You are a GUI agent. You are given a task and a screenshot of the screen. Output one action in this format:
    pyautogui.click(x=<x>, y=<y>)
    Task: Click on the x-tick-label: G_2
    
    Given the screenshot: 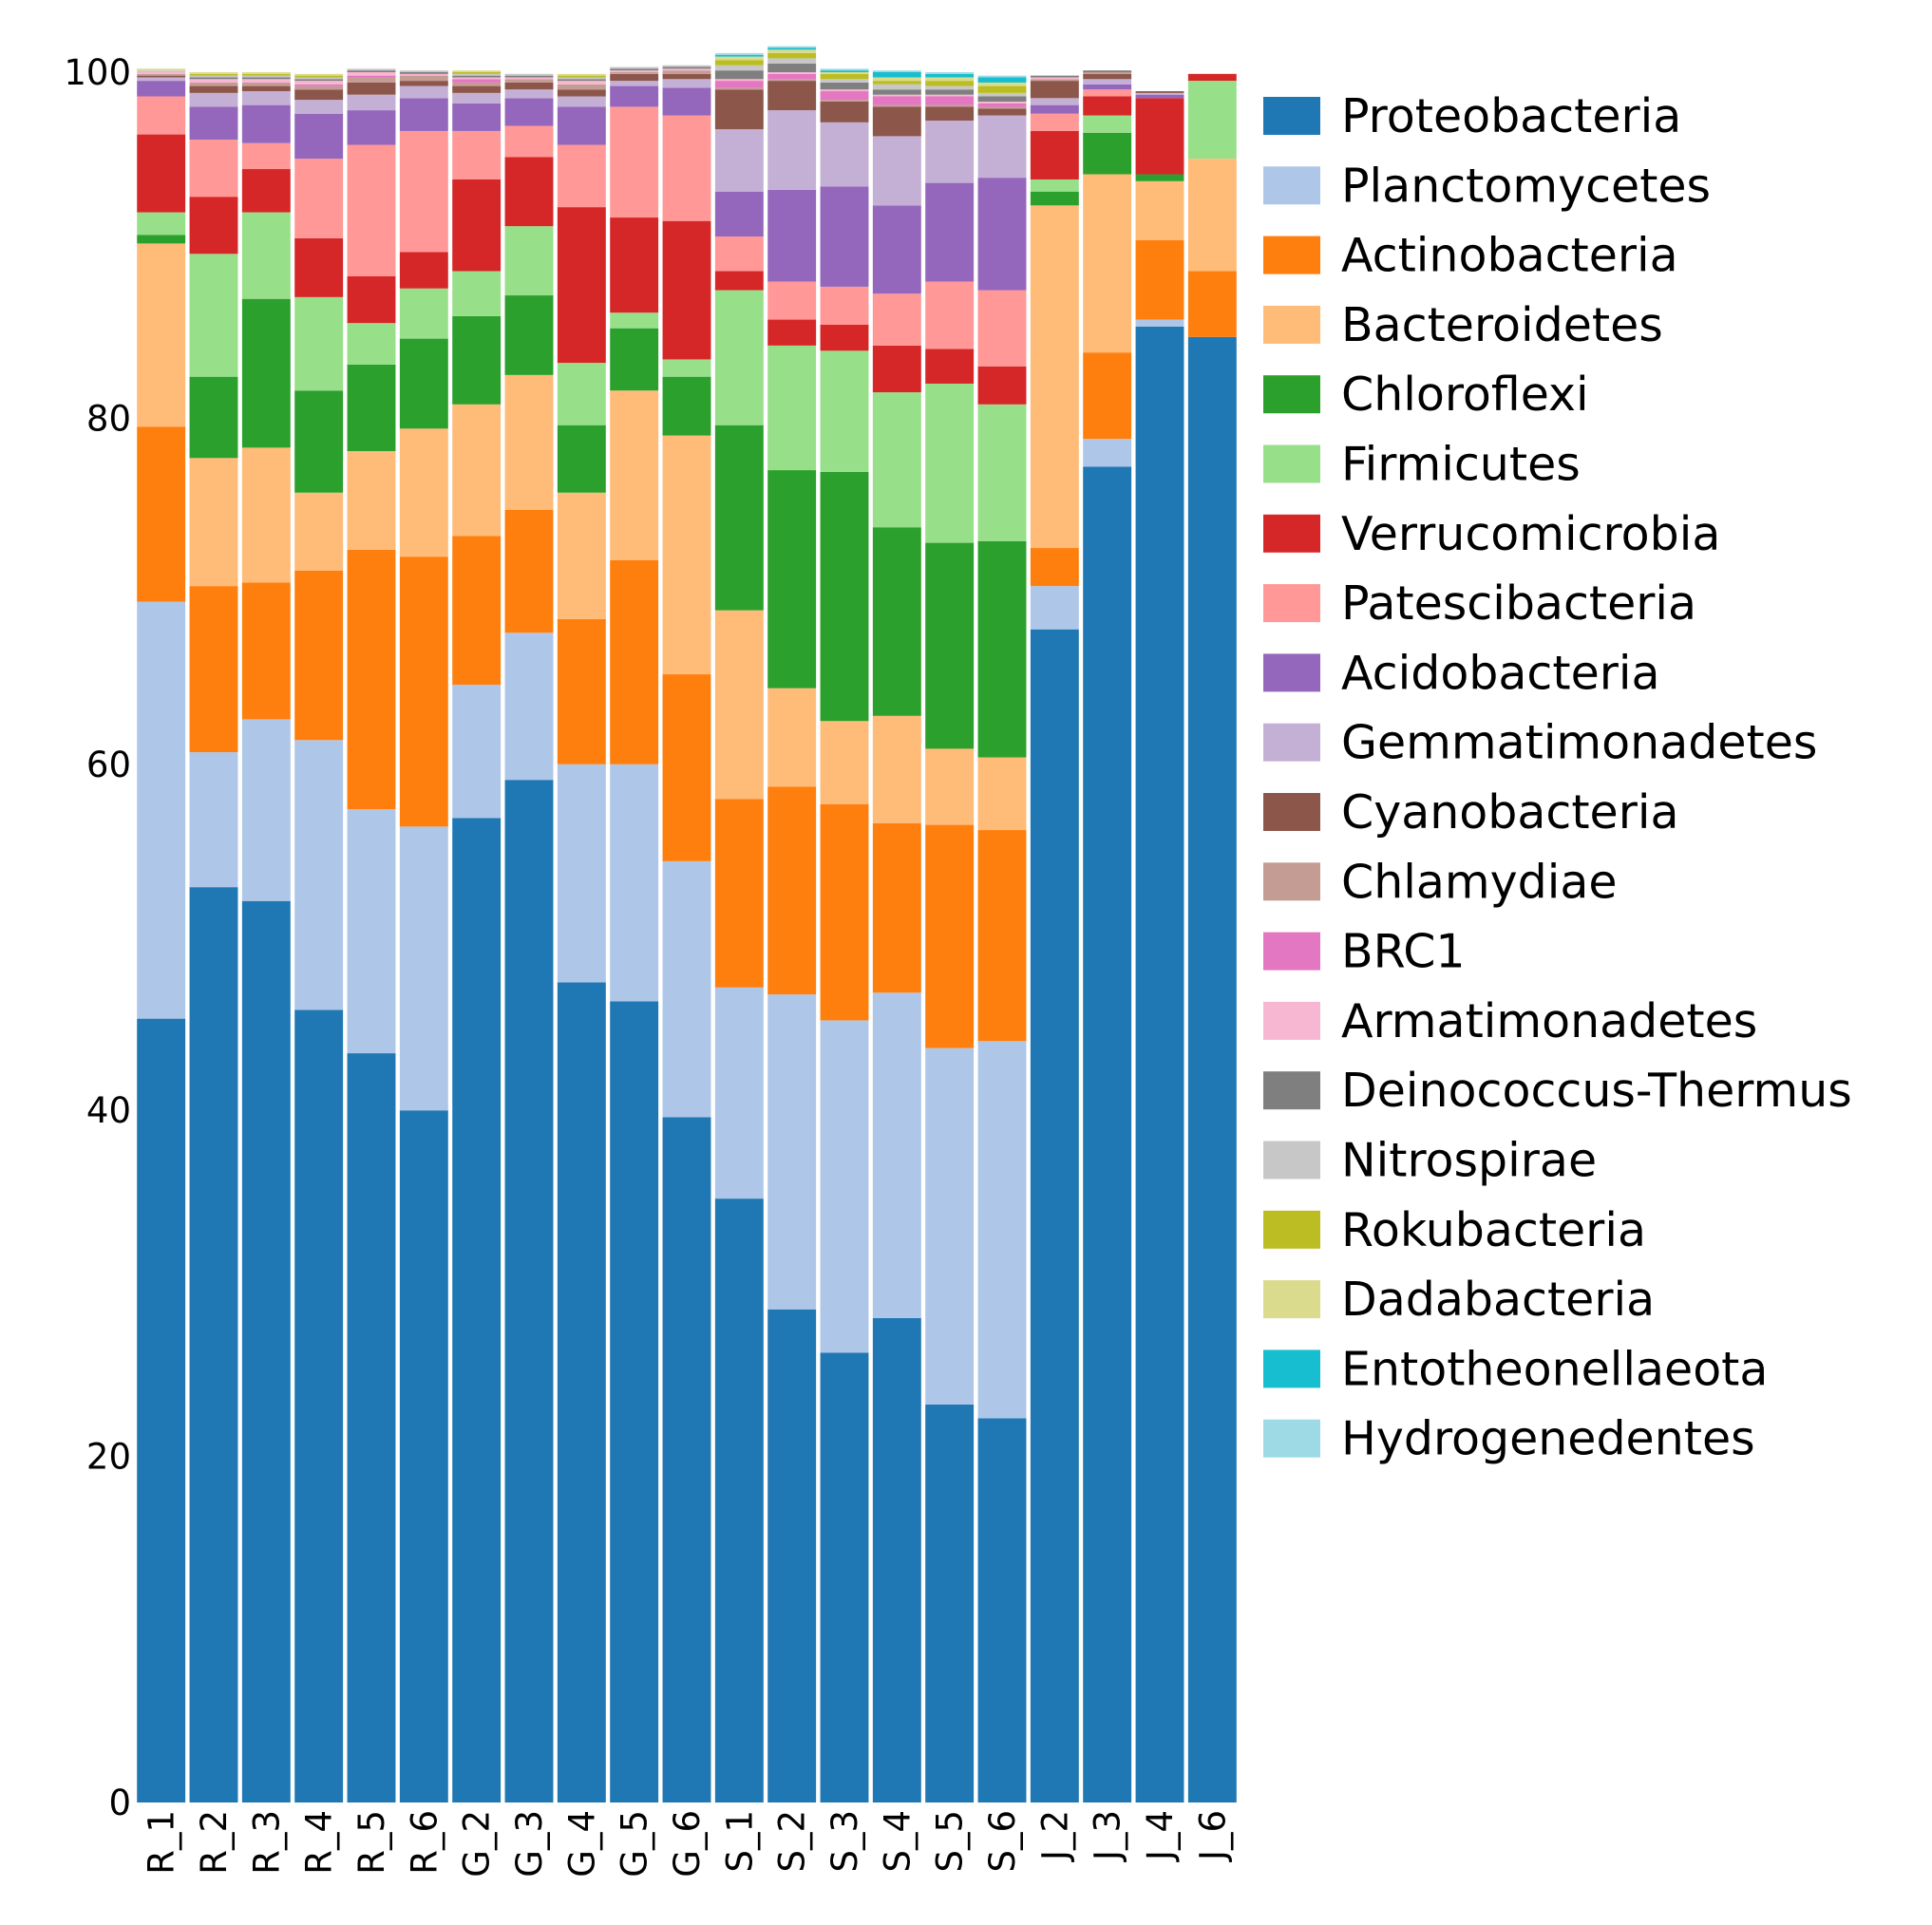 What is the action you would take?
    pyautogui.click(x=477, y=1844)
    